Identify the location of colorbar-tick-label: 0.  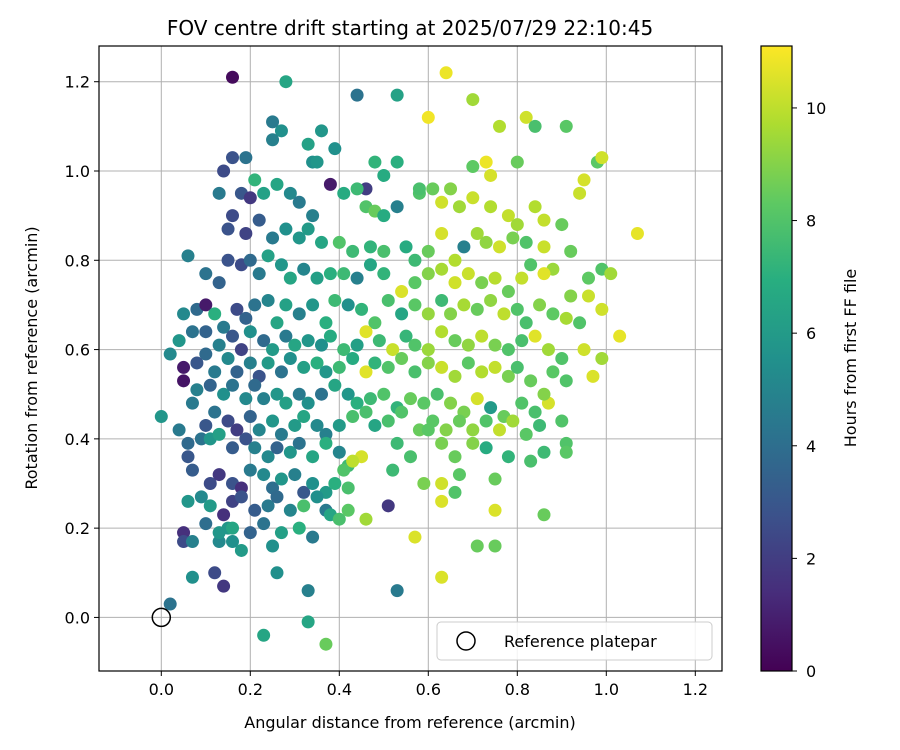
(811, 671).